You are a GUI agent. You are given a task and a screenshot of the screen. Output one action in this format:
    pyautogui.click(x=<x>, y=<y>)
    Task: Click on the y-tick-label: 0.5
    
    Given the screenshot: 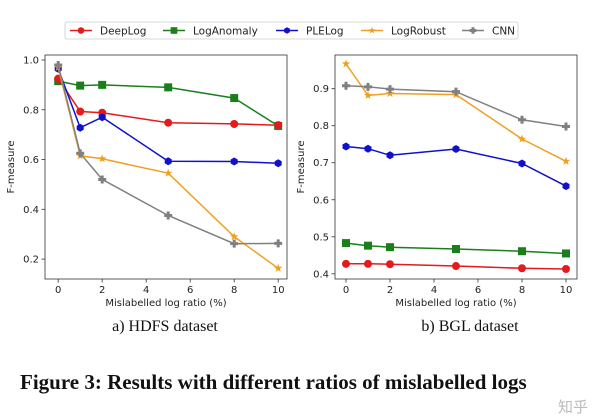 What is the action you would take?
    pyautogui.click(x=321, y=237)
    